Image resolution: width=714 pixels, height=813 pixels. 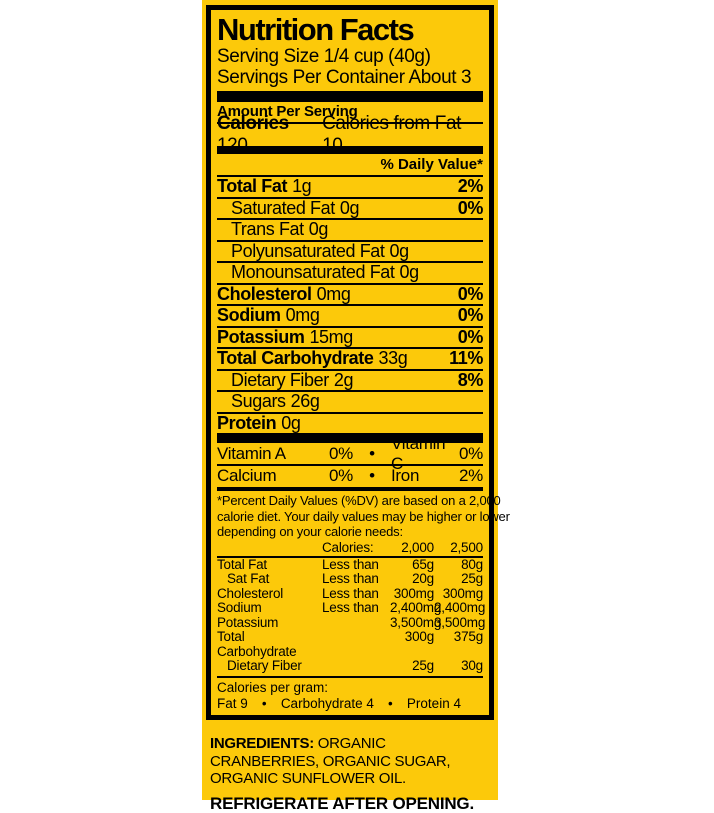 What do you see at coordinates (350, 272) in the screenshot?
I see `nutrient-row-monounsaturated-fat: Monounsaturated Fat 0g` at bounding box center [350, 272].